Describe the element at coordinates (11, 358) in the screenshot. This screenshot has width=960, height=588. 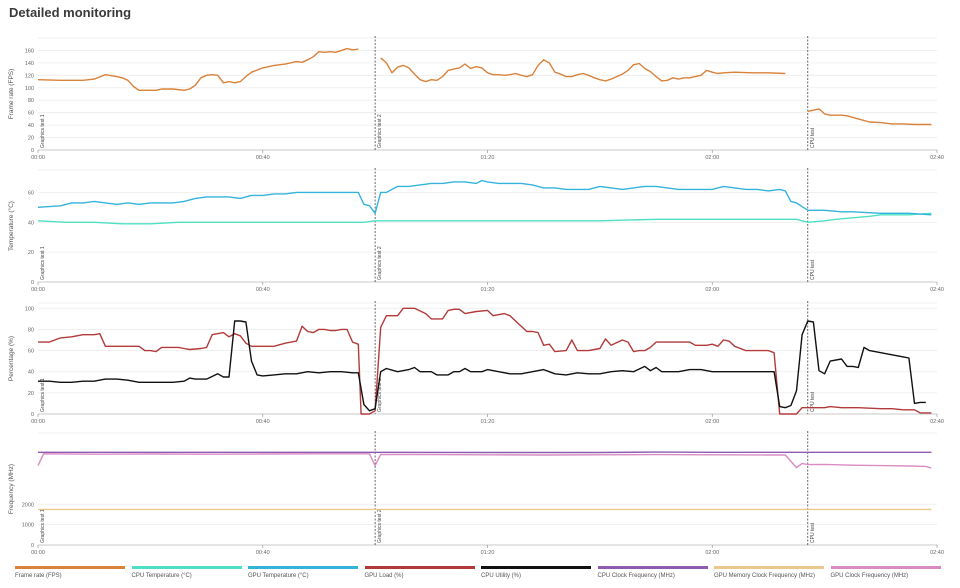
I see `y-axis-label: Percentage (%)` at that location.